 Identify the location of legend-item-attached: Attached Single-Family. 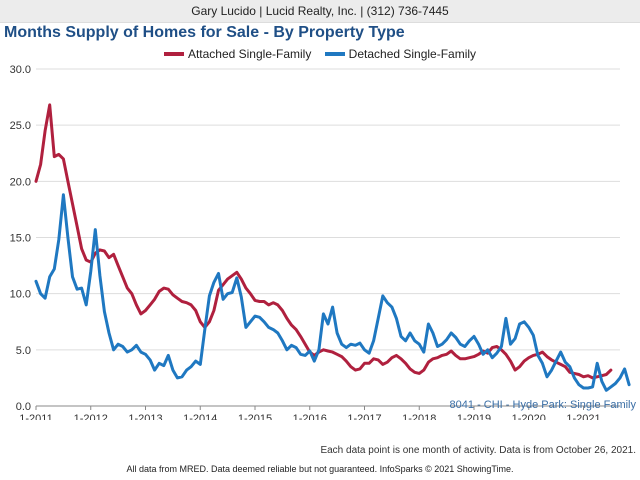
(237, 54).